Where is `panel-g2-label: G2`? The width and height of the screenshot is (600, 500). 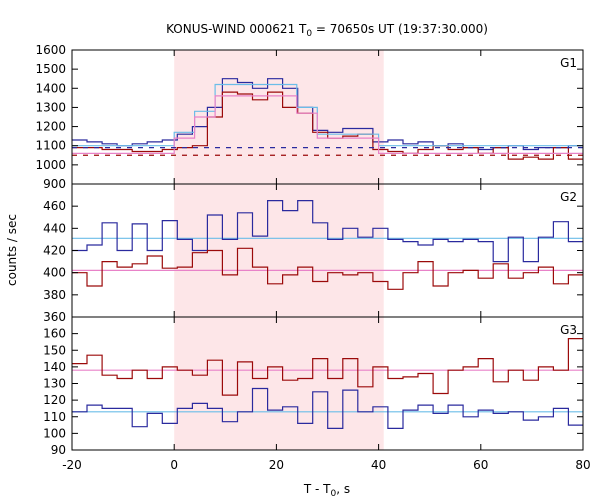 panel-g2-label: G2 is located at coordinates (568, 197).